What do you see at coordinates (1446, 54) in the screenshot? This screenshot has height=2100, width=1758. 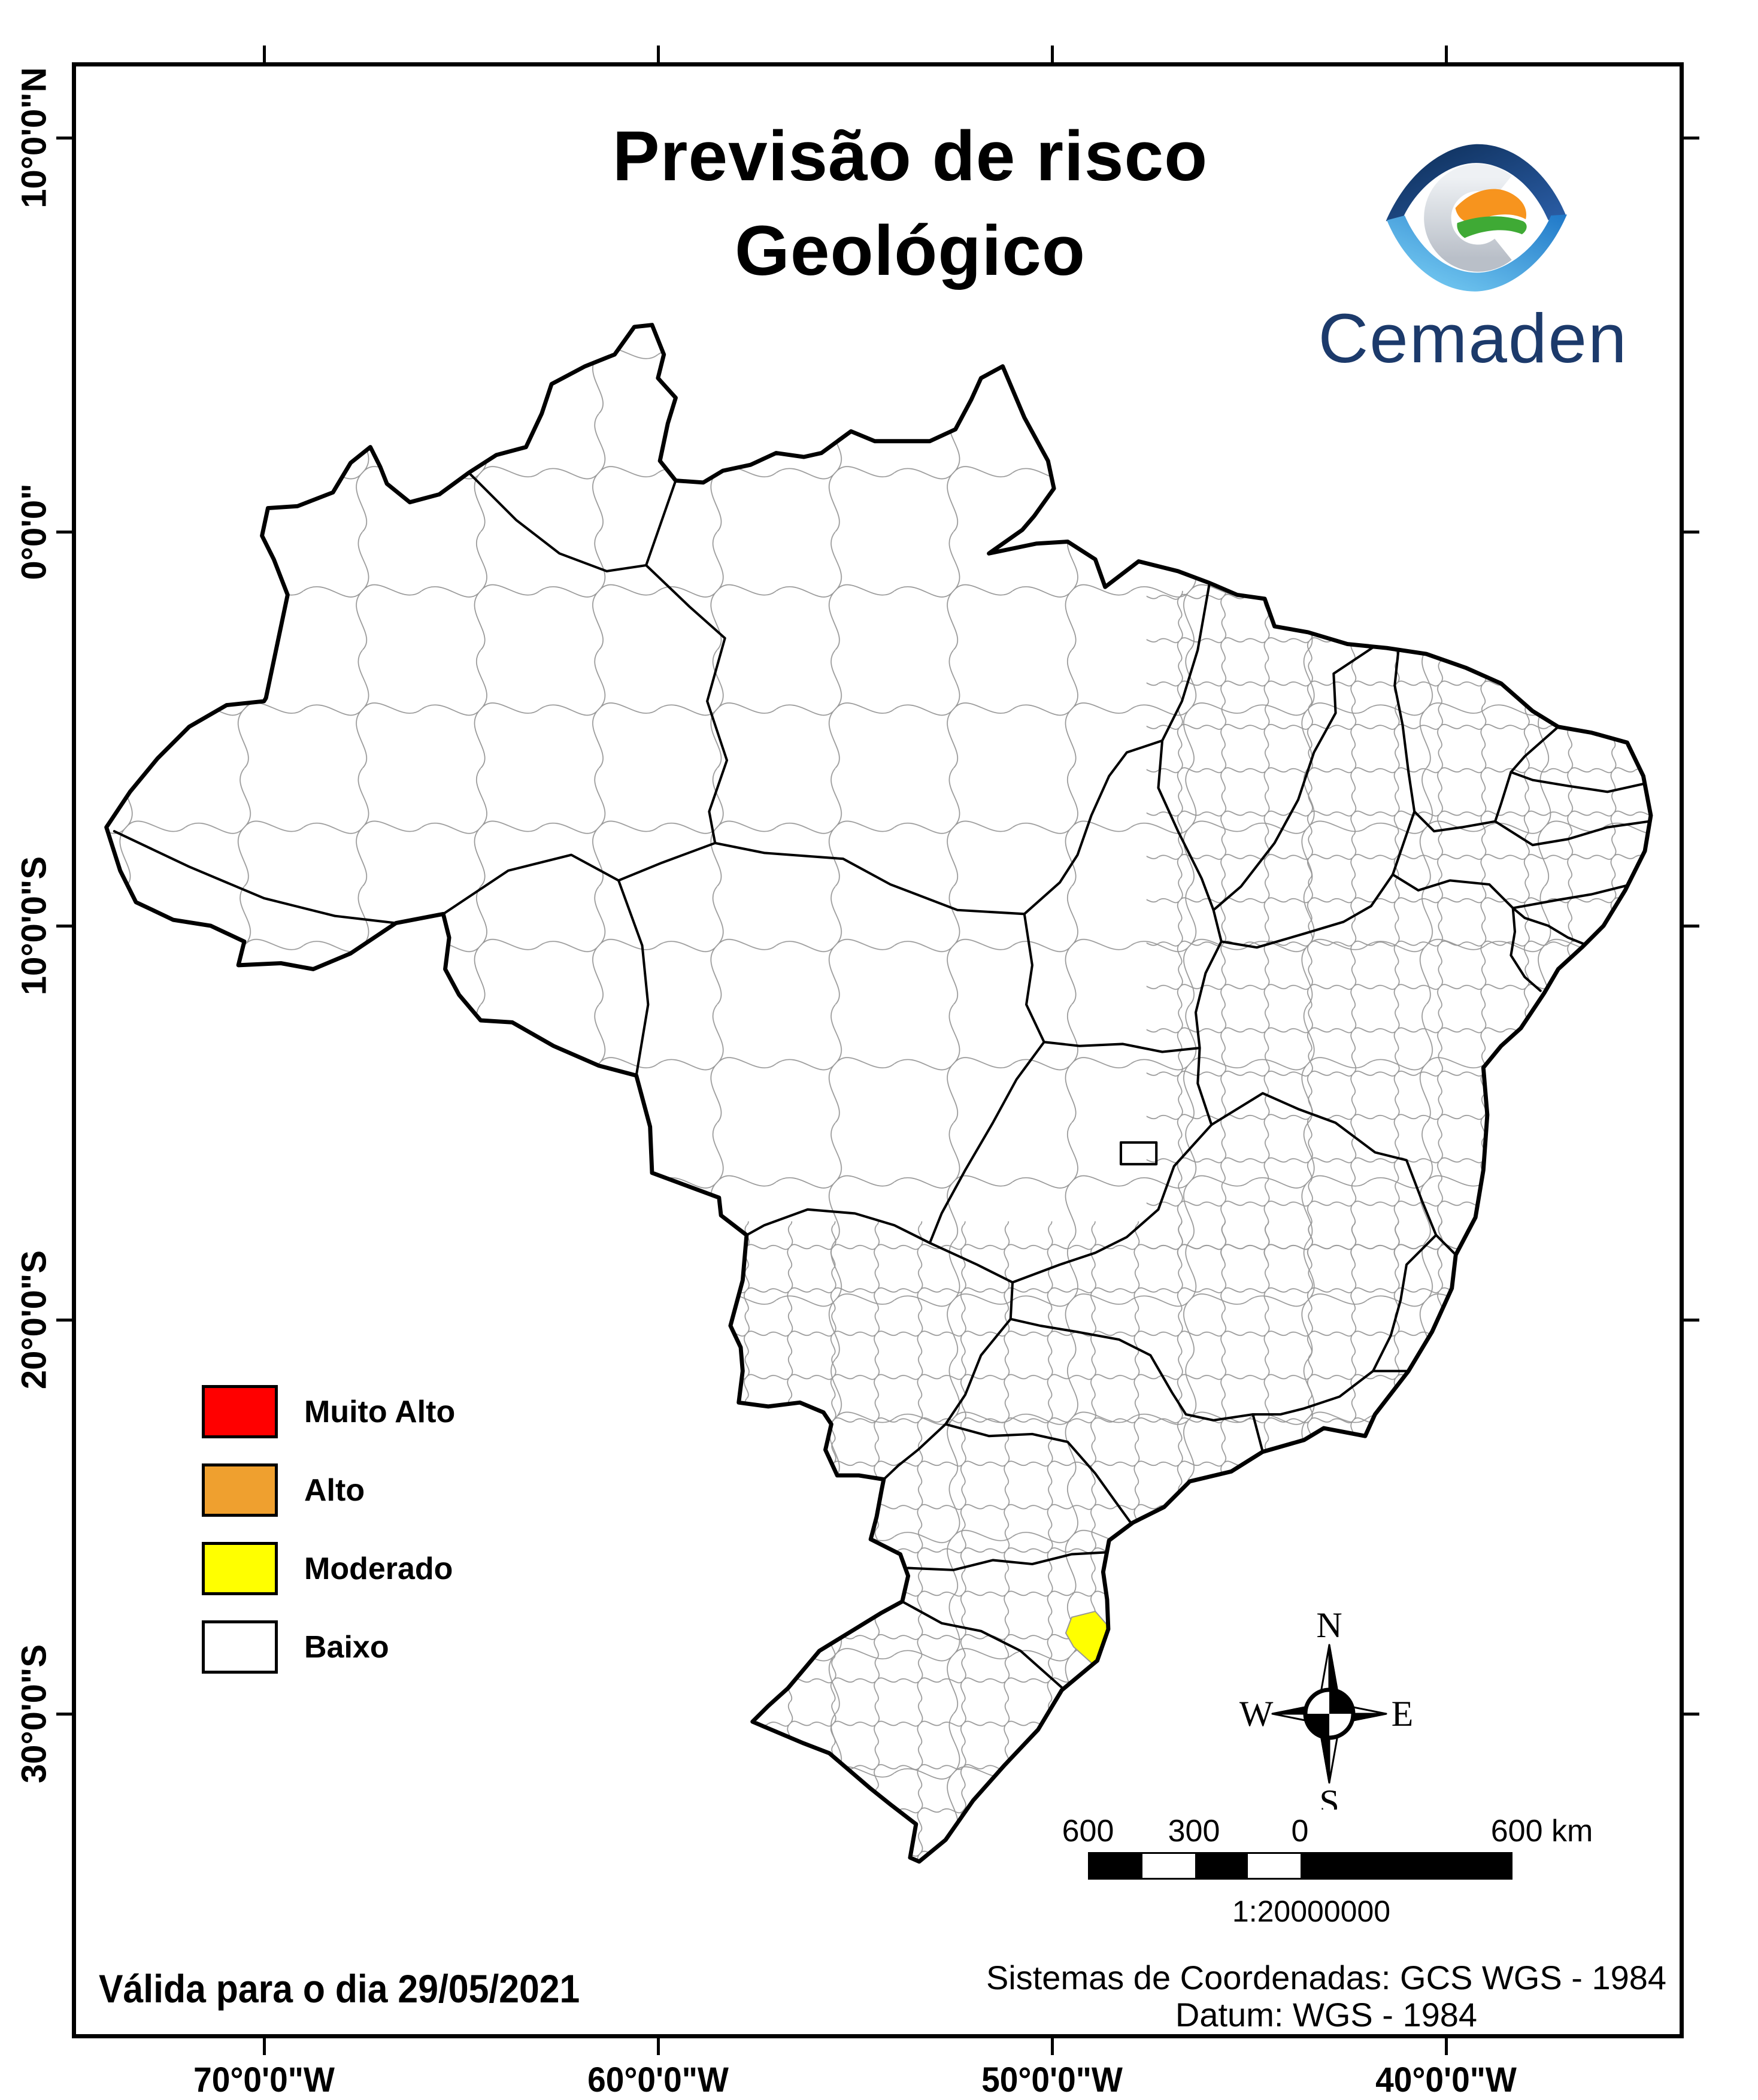 I see `tick-top-40w` at bounding box center [1446, 54].